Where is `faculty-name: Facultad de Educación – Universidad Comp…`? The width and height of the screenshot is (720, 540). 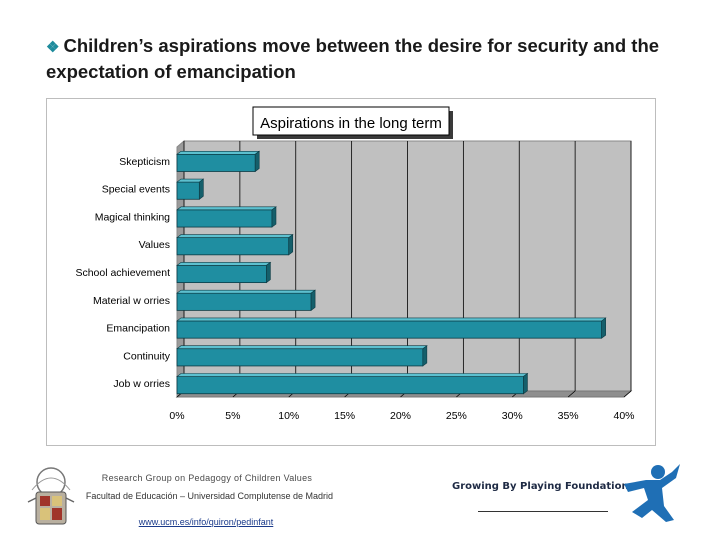 faculty-name: Facultad de Educación – Universidad Comp… is located at coordinates (209, 496).